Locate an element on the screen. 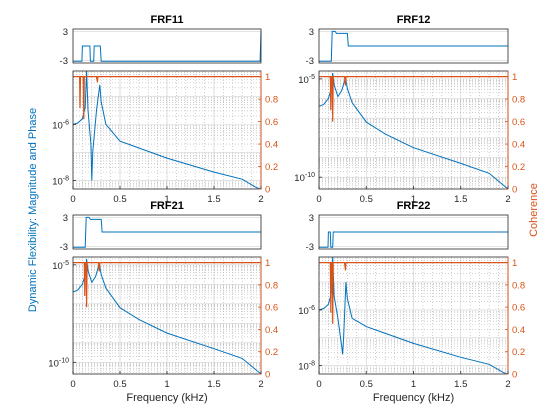 Image resolution: width=560 pixels, height=420 pixels. panel-title: FRF11 is located at coordinates (166, 20).